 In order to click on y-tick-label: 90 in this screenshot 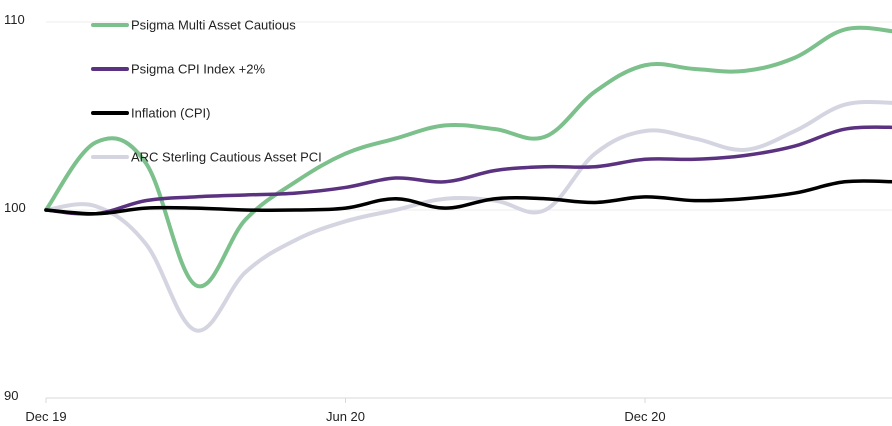, I will do `click(11, 395)`.